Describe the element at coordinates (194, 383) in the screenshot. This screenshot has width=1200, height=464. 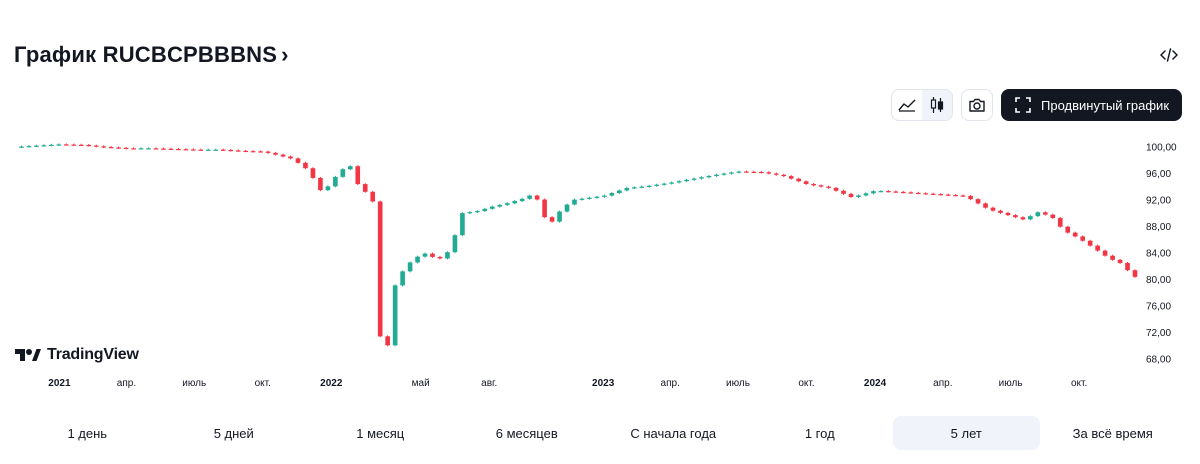
I see `x-tick-label: июль` at that location.